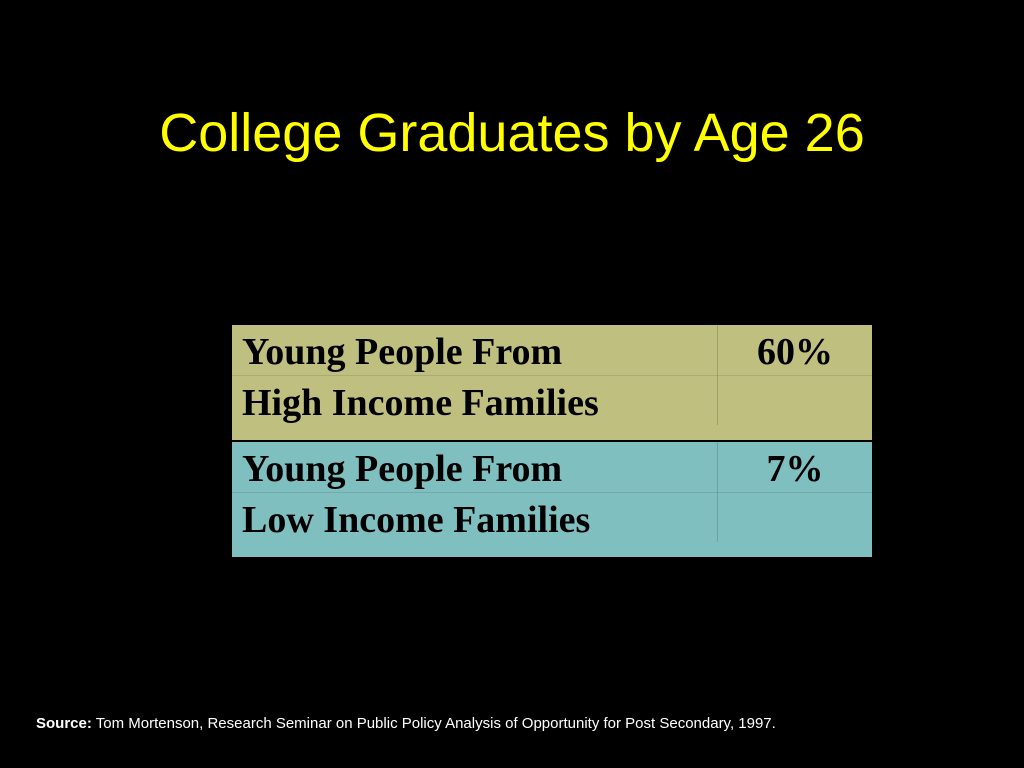 This screenshot has height=768, width=1024. I want to click on slide-title: College Graduates by Age 26, so click(512, 133).